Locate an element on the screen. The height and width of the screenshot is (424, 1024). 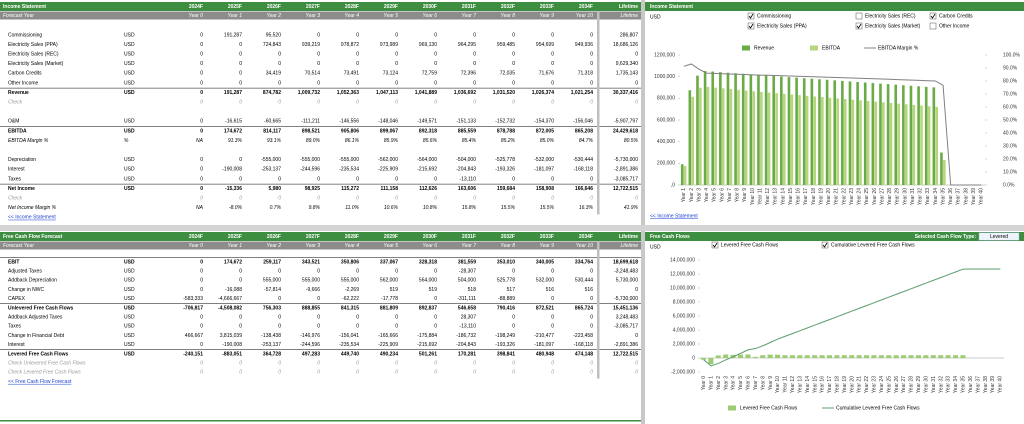
lifetime-cell: 24,429,618 is located at coordinates (625, 131).